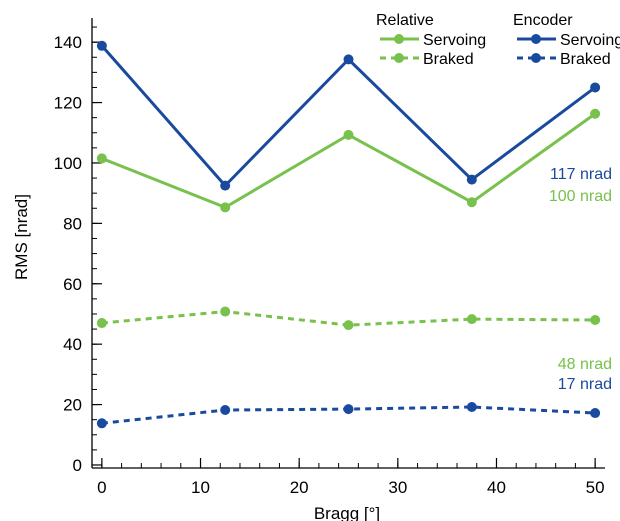 Image resolution: width=620 pixels, height=521 pixels. Describe the element at coordinates (405, 20) in the screenshot. I see `legend-title-relative: Relative` at that location.